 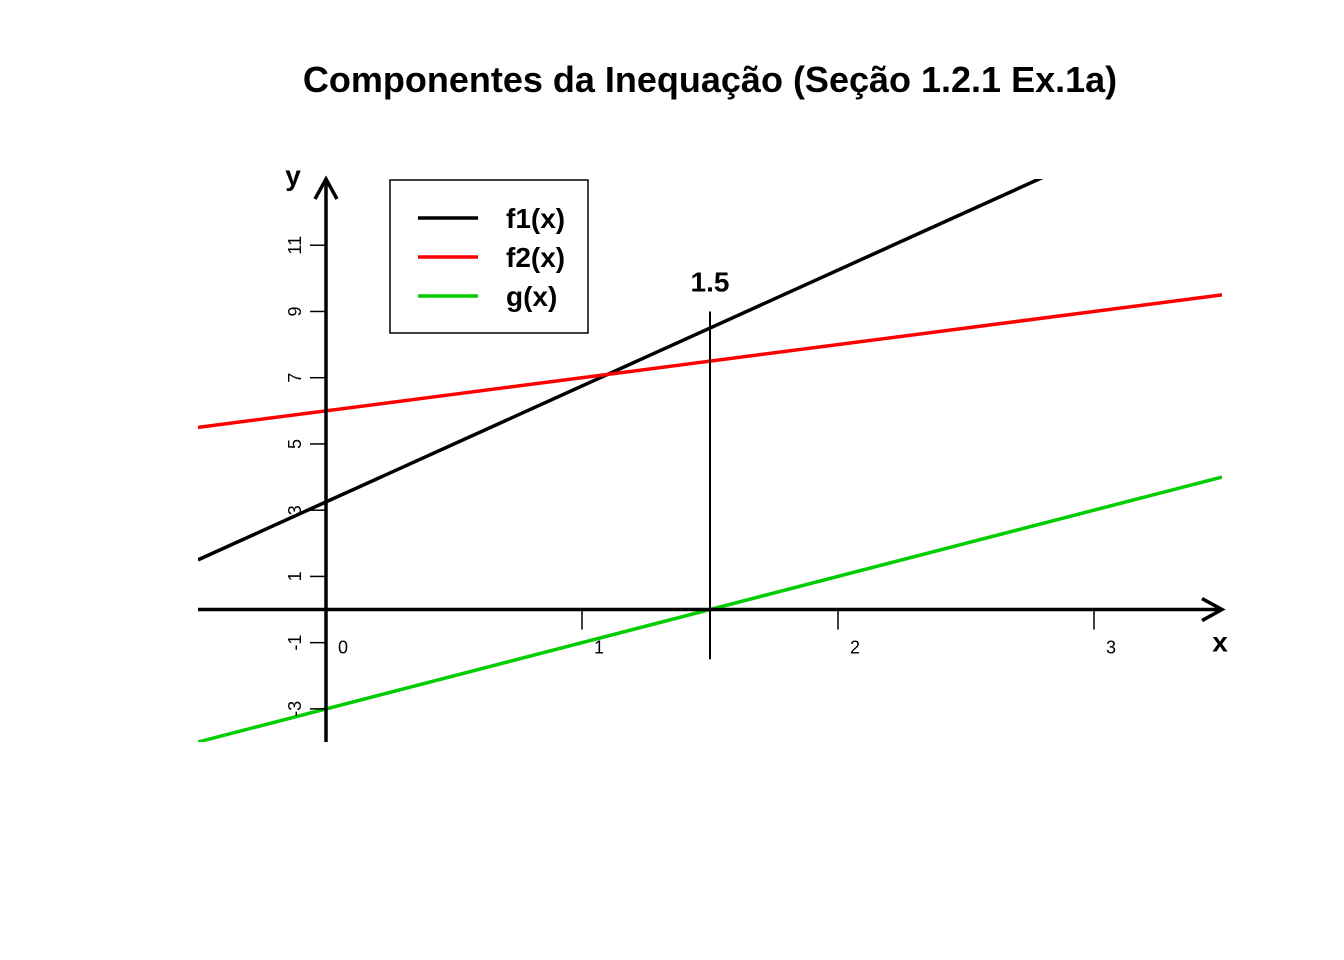 What do you see at coordinates (295, 245) in the screenshot?
I see `y-tick-label: 11` at bounding box center [295, 245].